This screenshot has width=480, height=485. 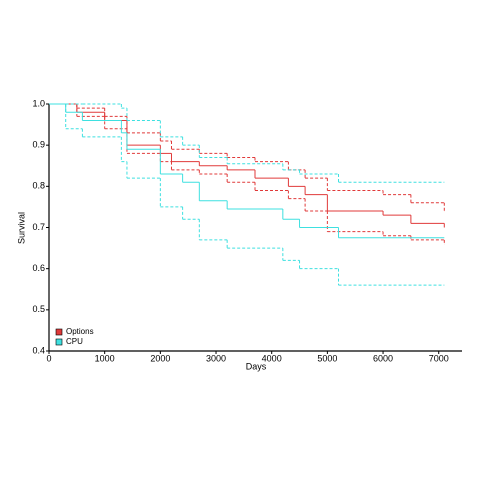 I want to click on y-tick-label: 1.0, so click(x=38, y=103).